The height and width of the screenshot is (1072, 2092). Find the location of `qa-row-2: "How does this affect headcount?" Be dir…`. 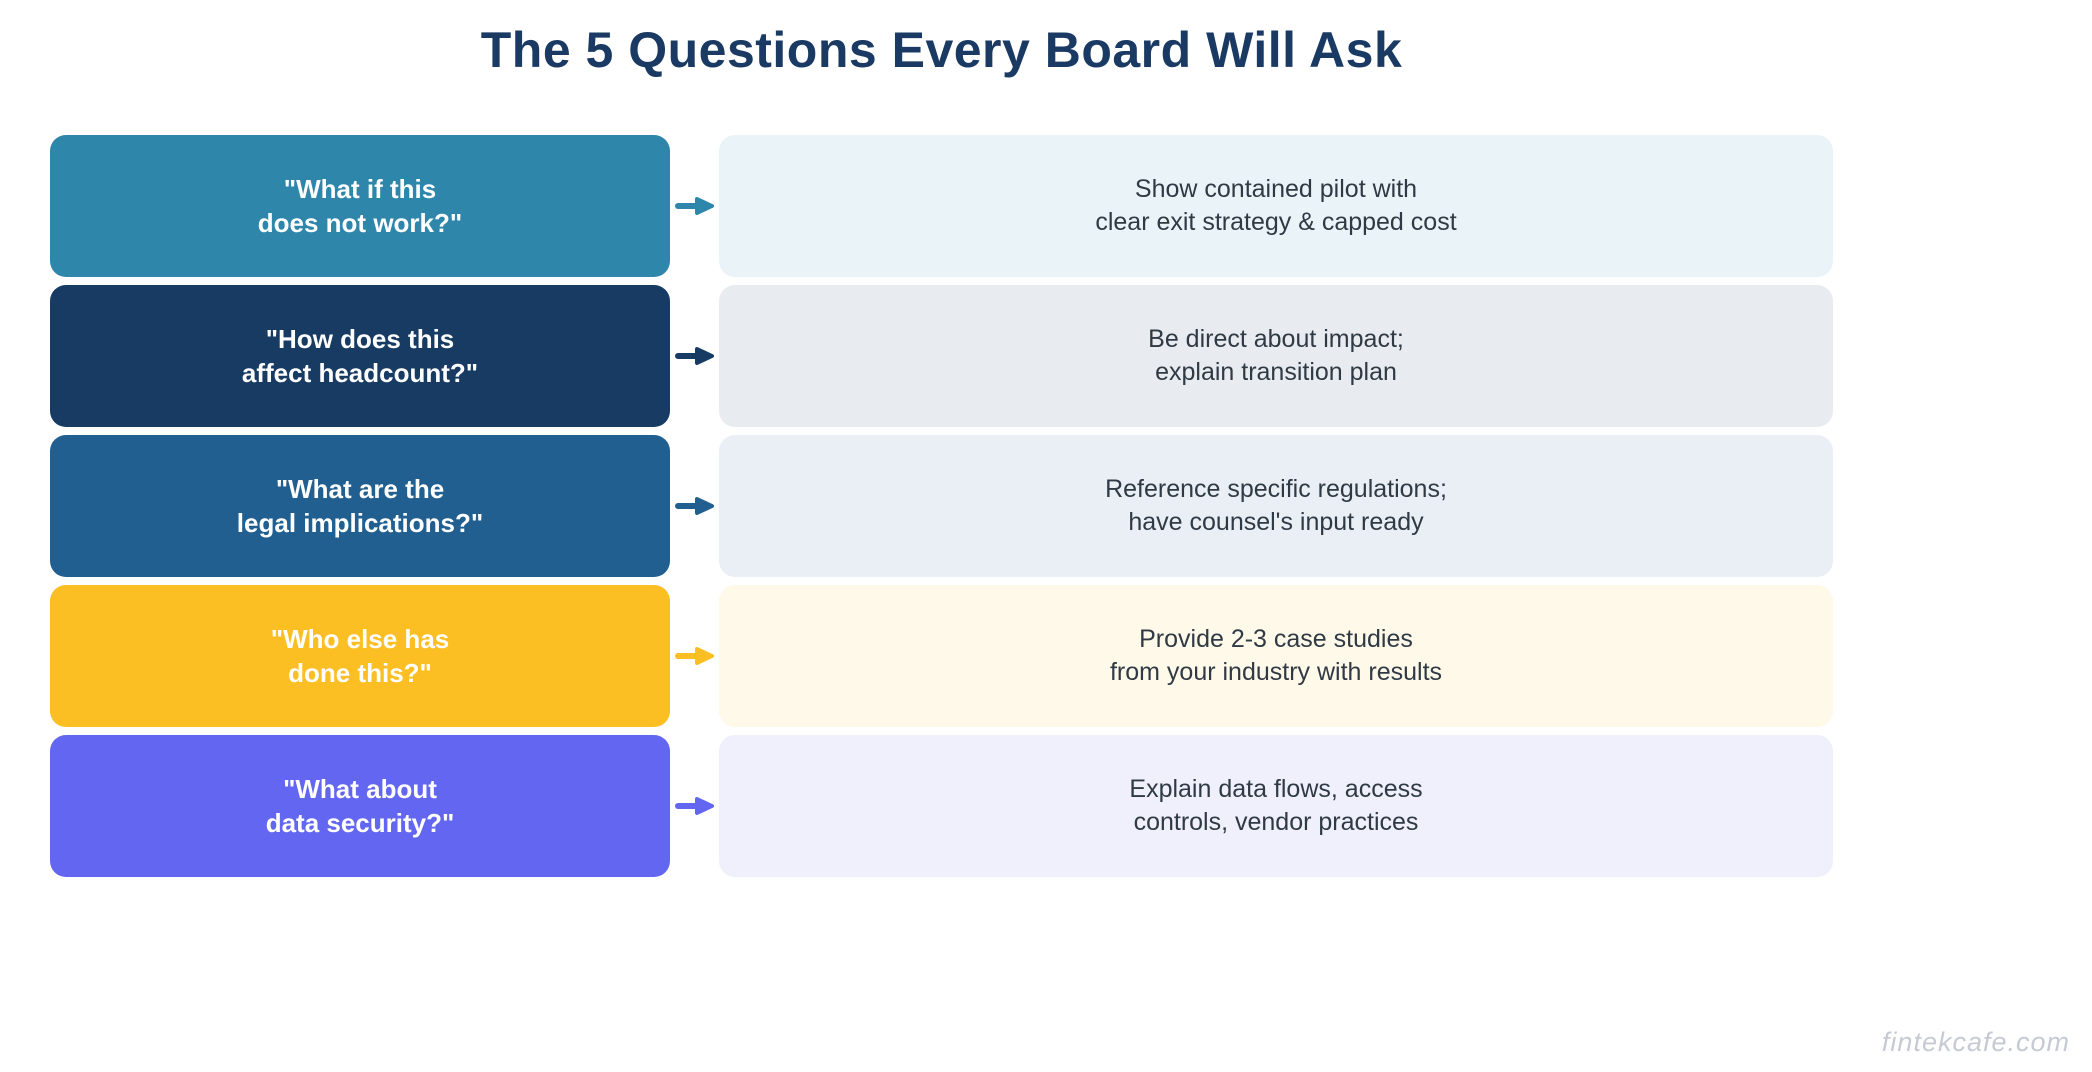

qa-row-2: "How does this affect headcount?" Be dir… is located at coordinates (941, 356).